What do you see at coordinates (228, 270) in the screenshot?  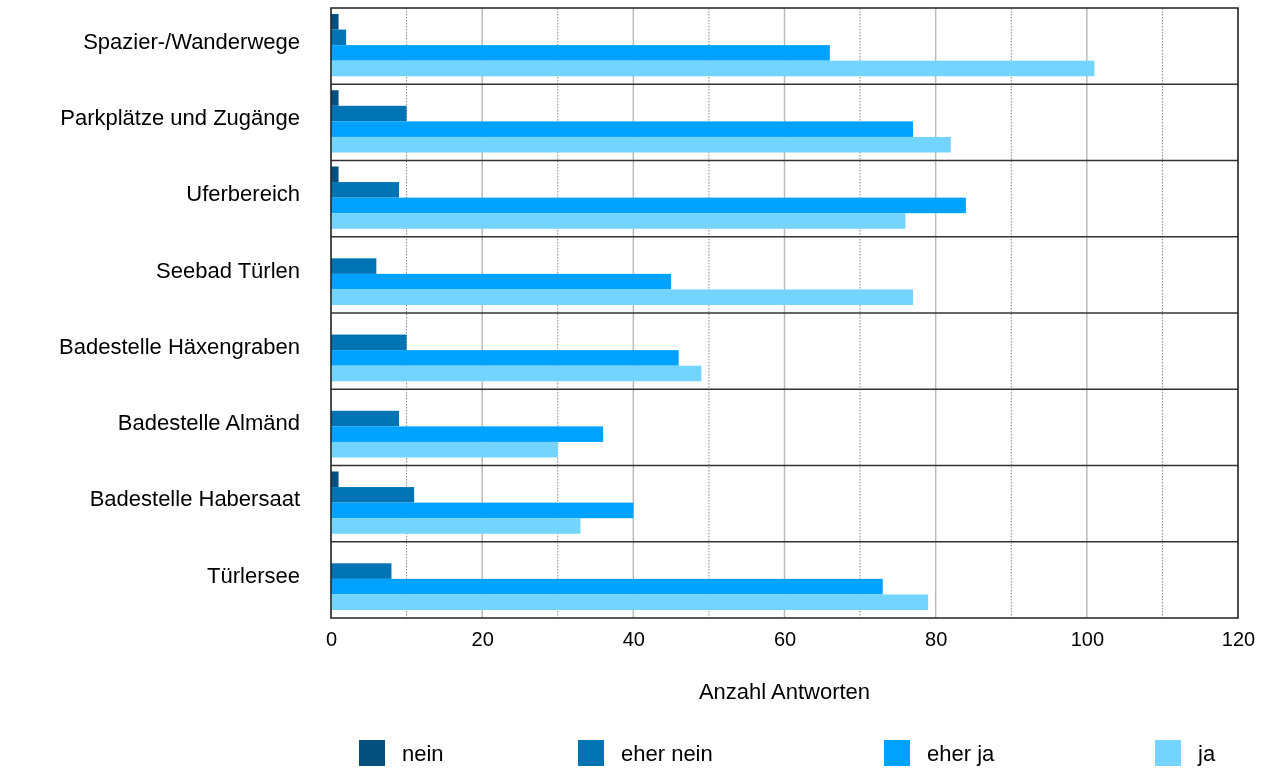 I see `y-tick-label: Seebad Türlen` at bounding box center [228, 270].